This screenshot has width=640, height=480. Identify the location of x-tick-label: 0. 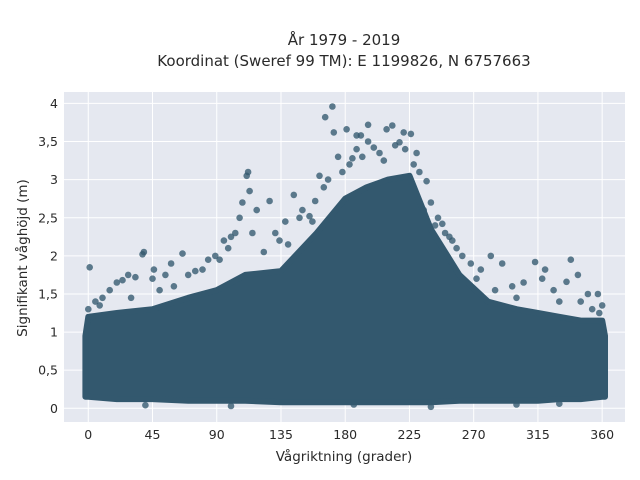
(88, 434).